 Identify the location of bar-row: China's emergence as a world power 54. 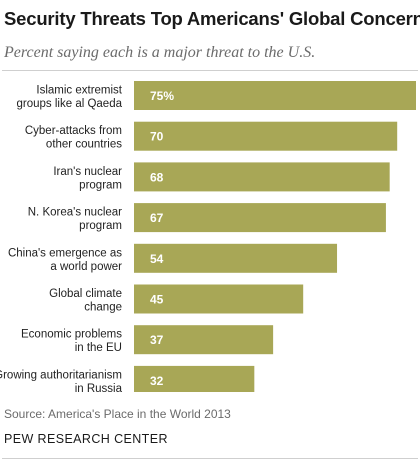
(173, 258).